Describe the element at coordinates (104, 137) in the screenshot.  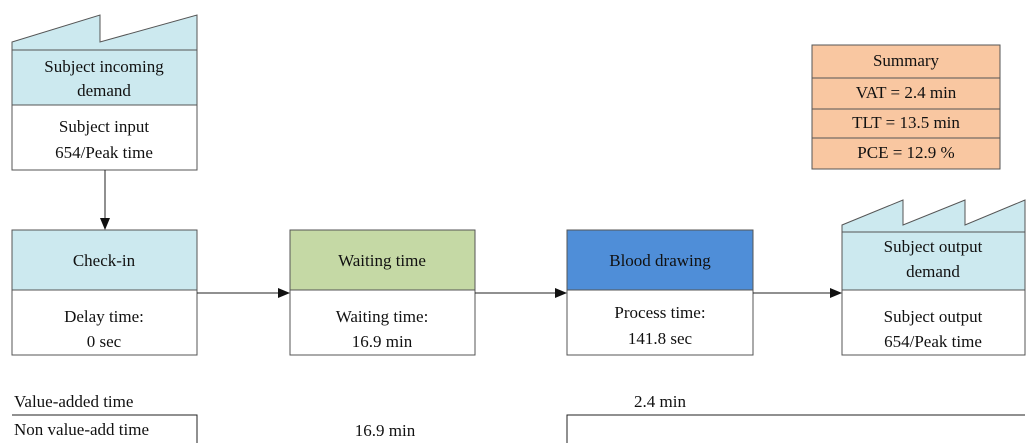
I see `source-body` at that location.